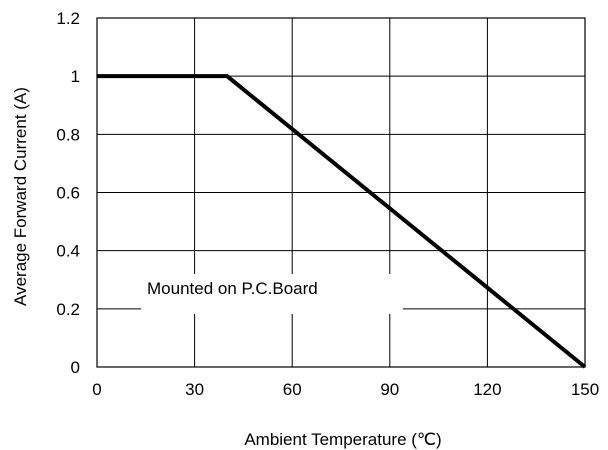  Describe the element at coordinates (75, 367) in the screenshot. I see `y-tick-label: 0` at that location.